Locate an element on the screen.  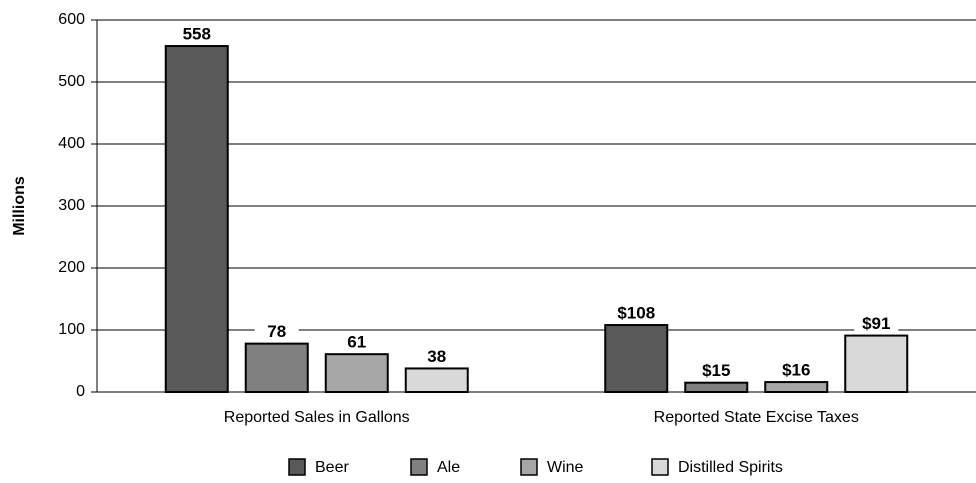
value-label: $16 is located at coordinates (796, 370).